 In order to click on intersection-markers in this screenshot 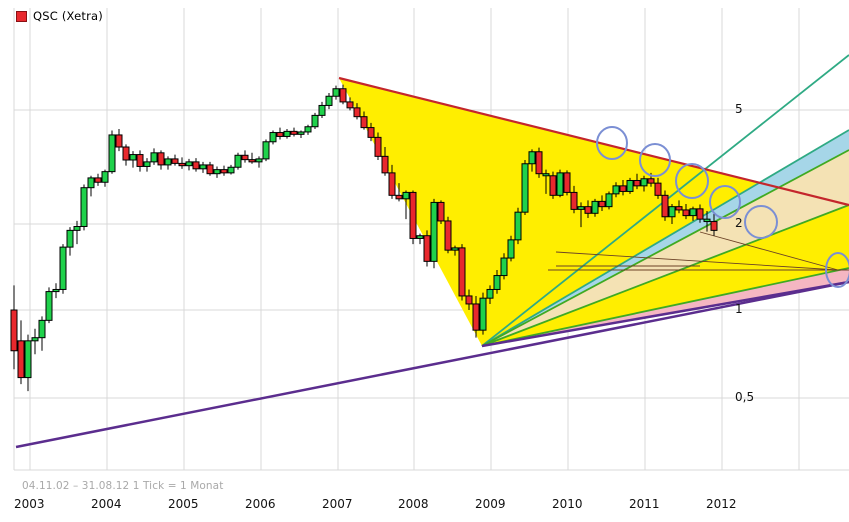, I will do `click(722, 207)`.